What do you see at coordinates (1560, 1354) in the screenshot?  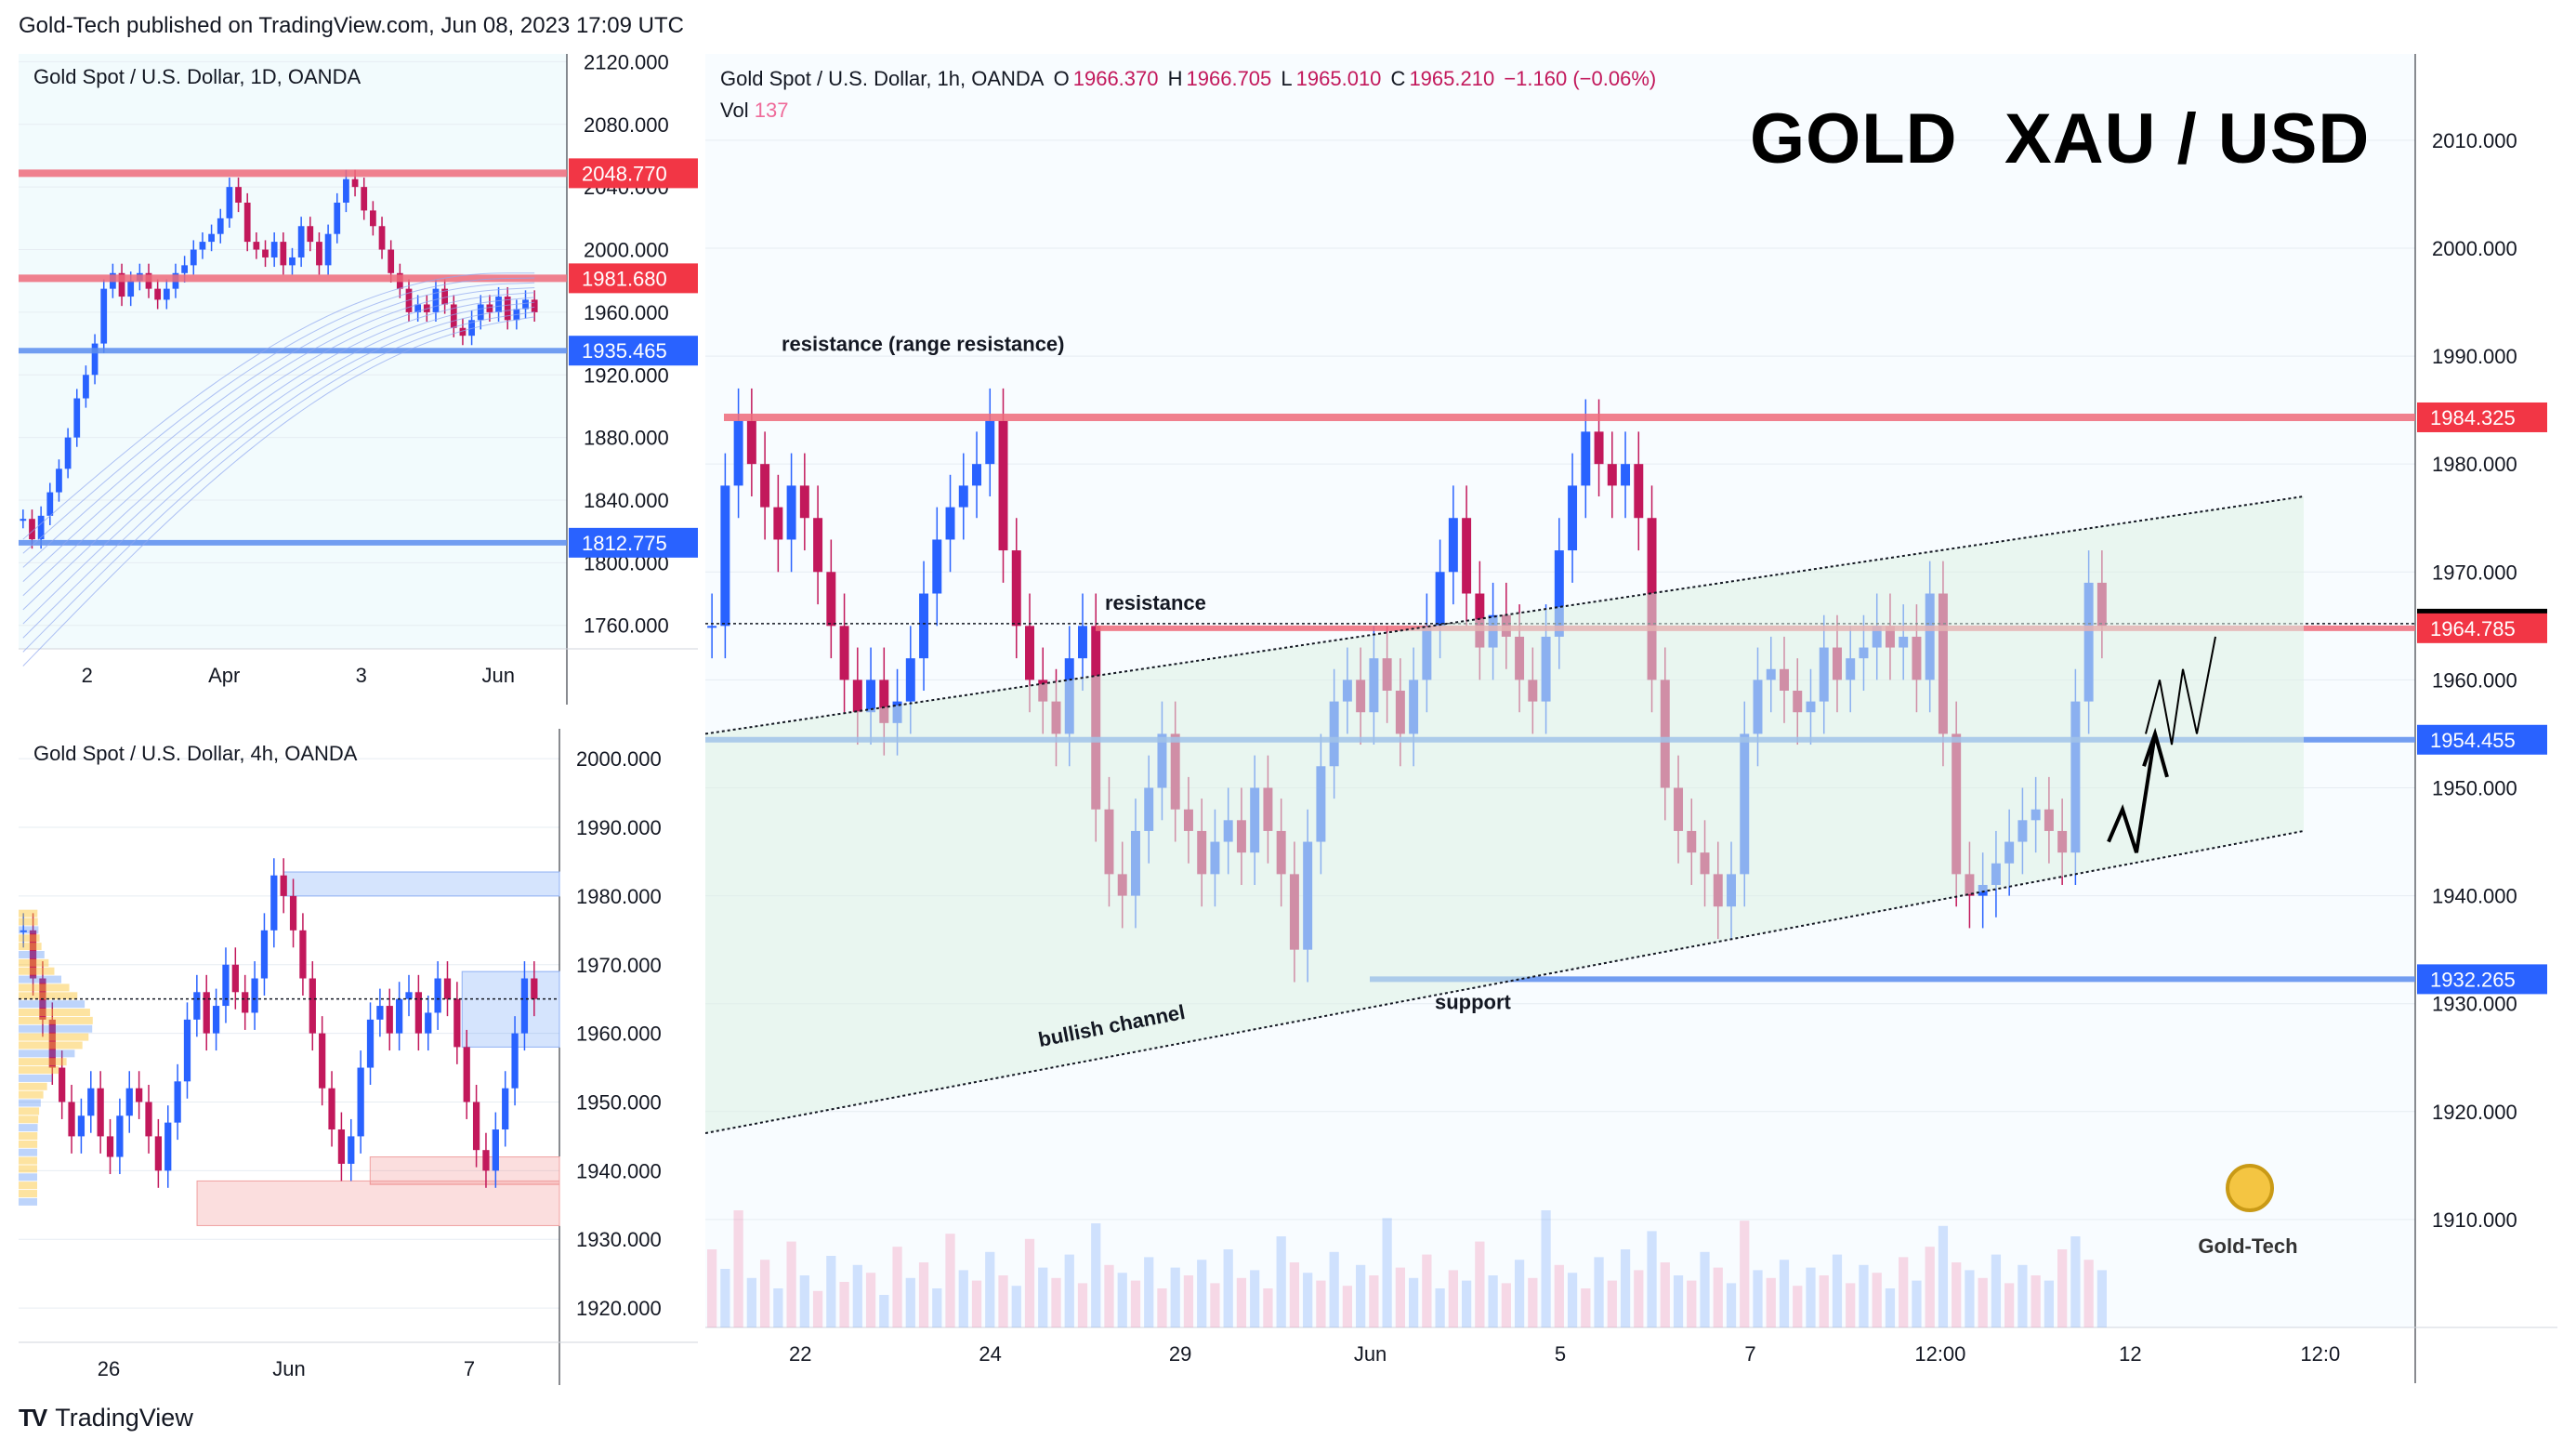 I see `x-tick-label: 5` at bounding box center [1560, 1354].